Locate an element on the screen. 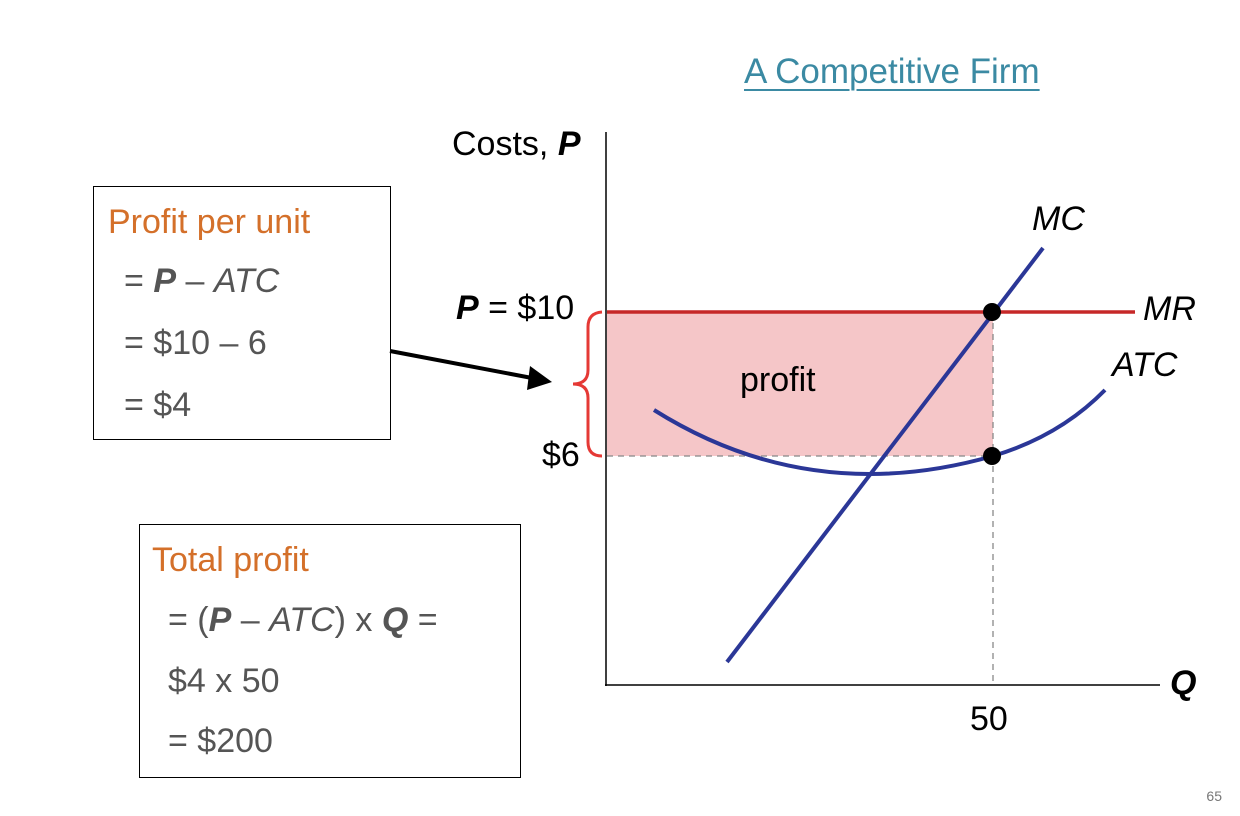 This screenshot has height=816, width=1240. total-profit-result: = $200 is located at coordinates (220, 741).